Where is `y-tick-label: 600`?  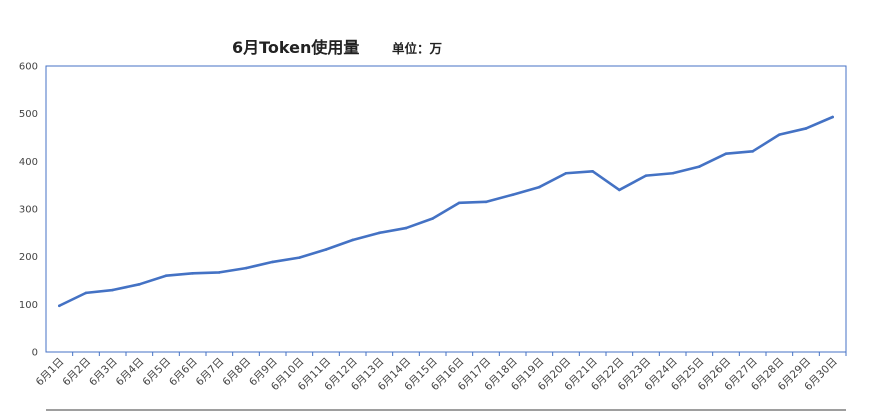 y-tick-label: 600 is located at coordinates (28, 67).